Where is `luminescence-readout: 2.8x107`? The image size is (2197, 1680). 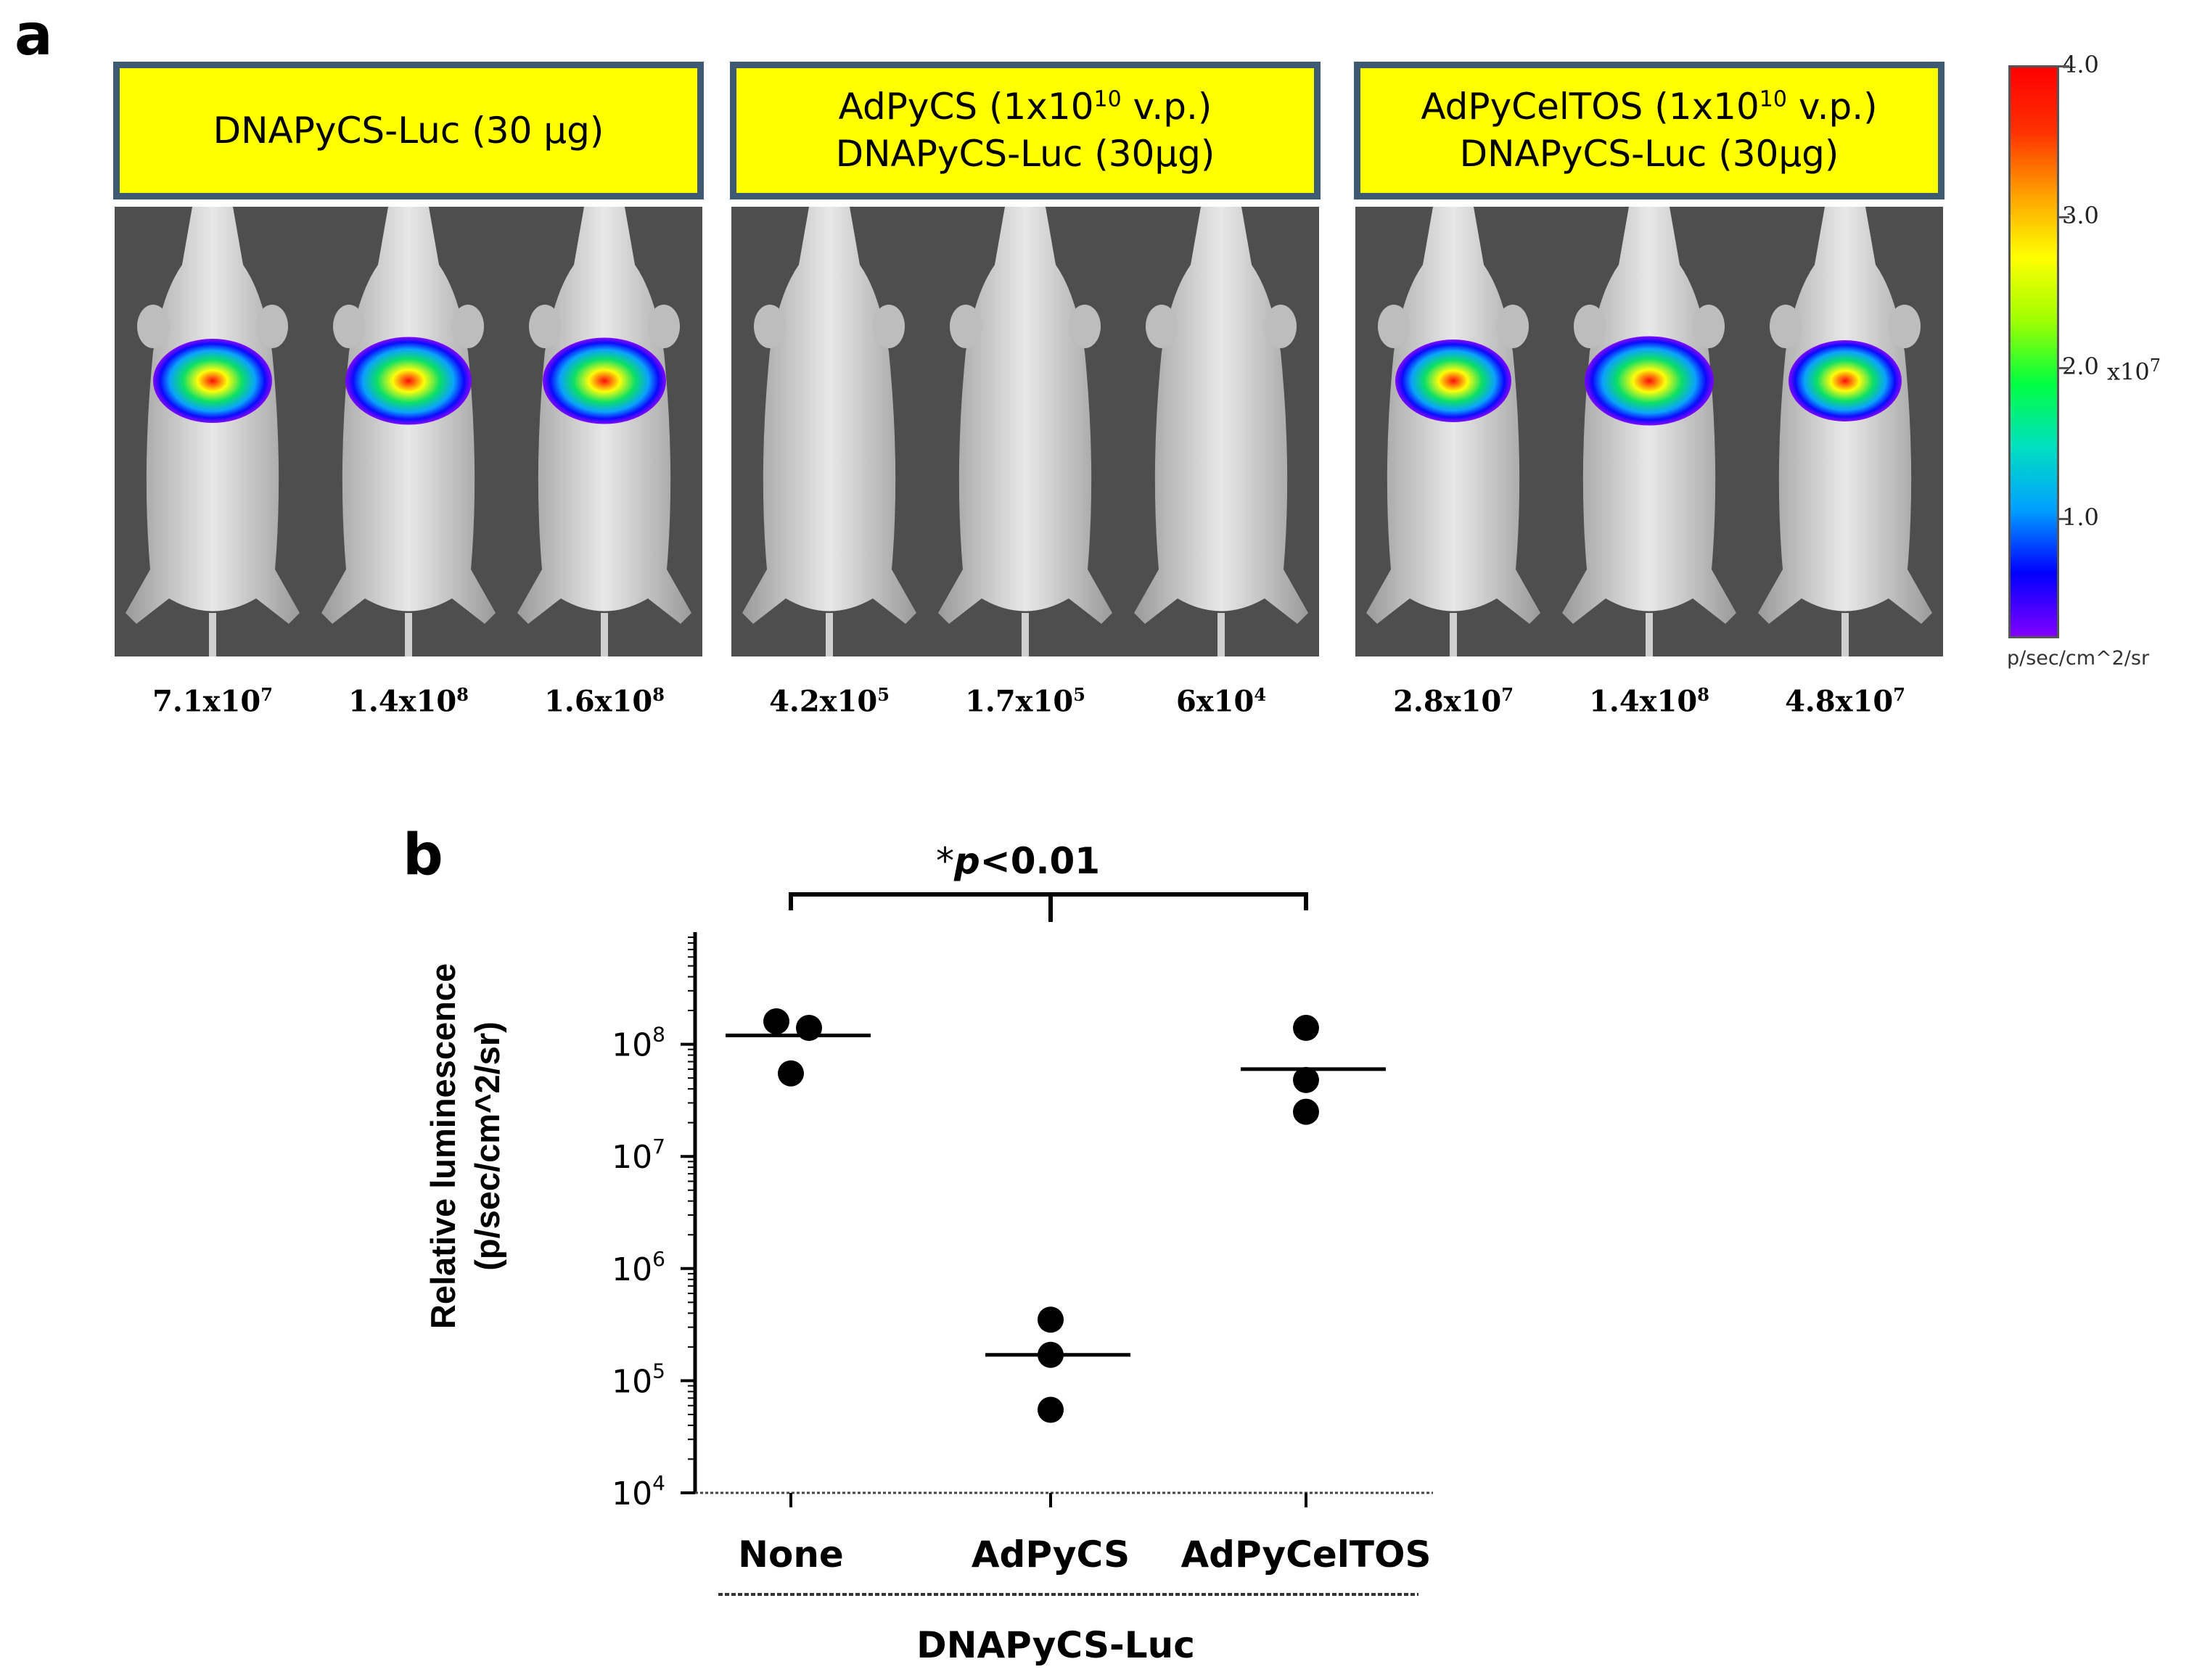 luminescence-readout: 2.8x107 is located at coordinates (1454, 701).